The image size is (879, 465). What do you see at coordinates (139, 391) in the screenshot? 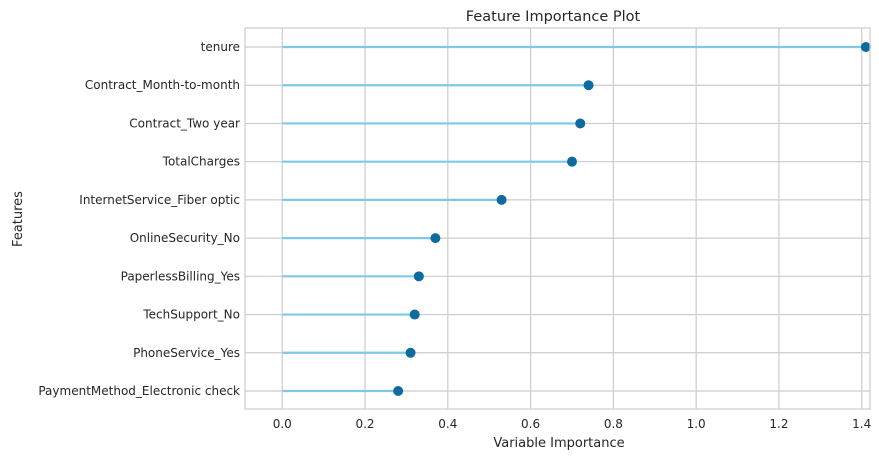
I see `y-tick-label: PaymentMethod_Electronic check` at bounding box center [139, 391].